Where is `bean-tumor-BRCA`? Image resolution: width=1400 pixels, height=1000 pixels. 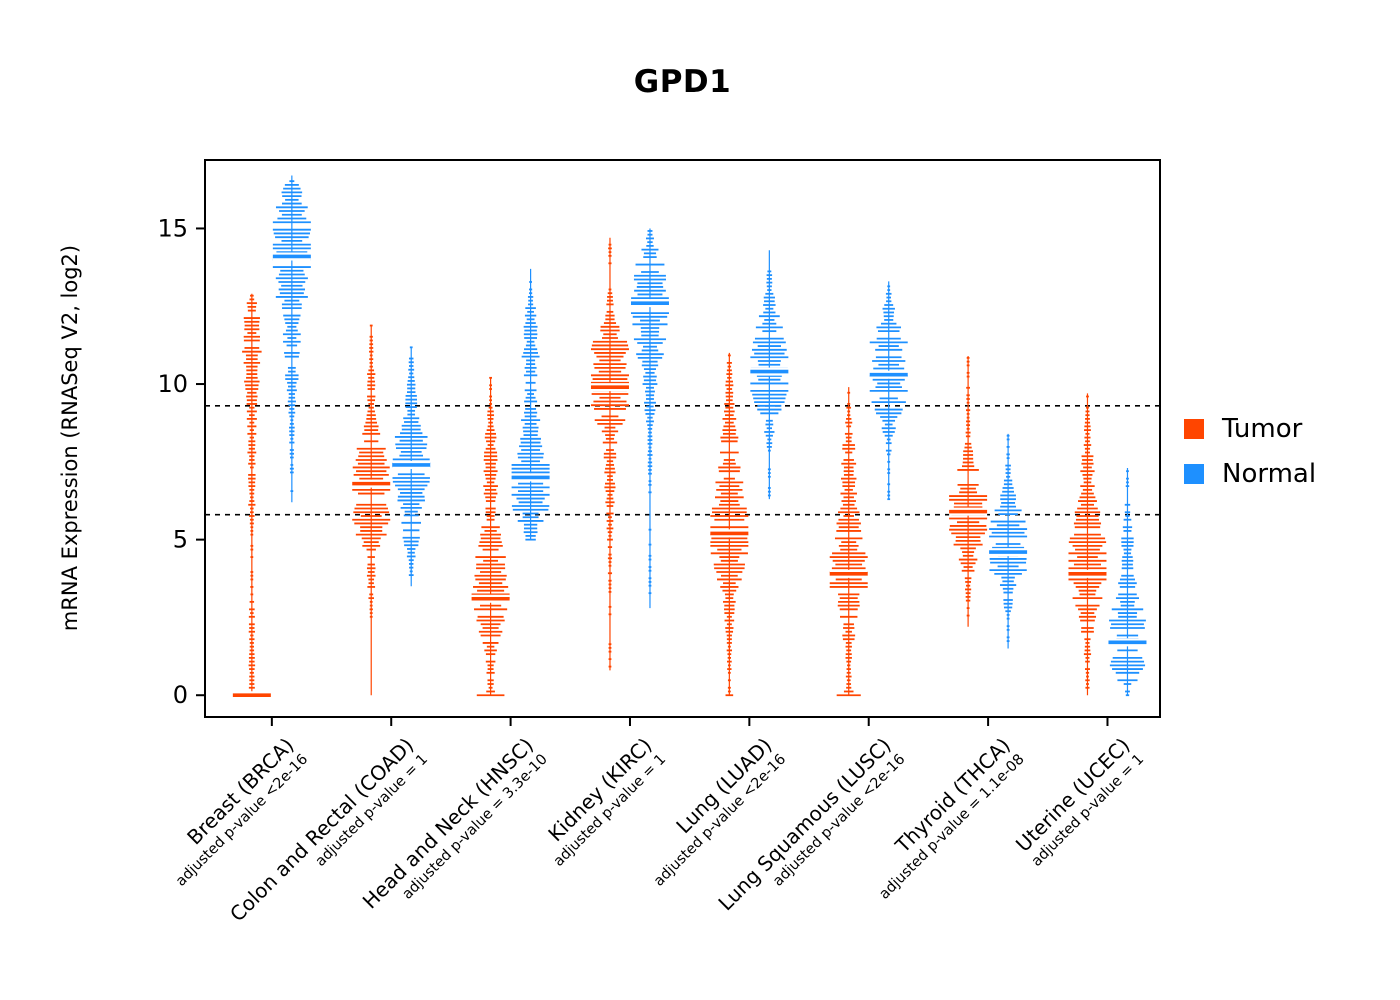
bean-tumor-BRCA is located at coordinates (251, 496).